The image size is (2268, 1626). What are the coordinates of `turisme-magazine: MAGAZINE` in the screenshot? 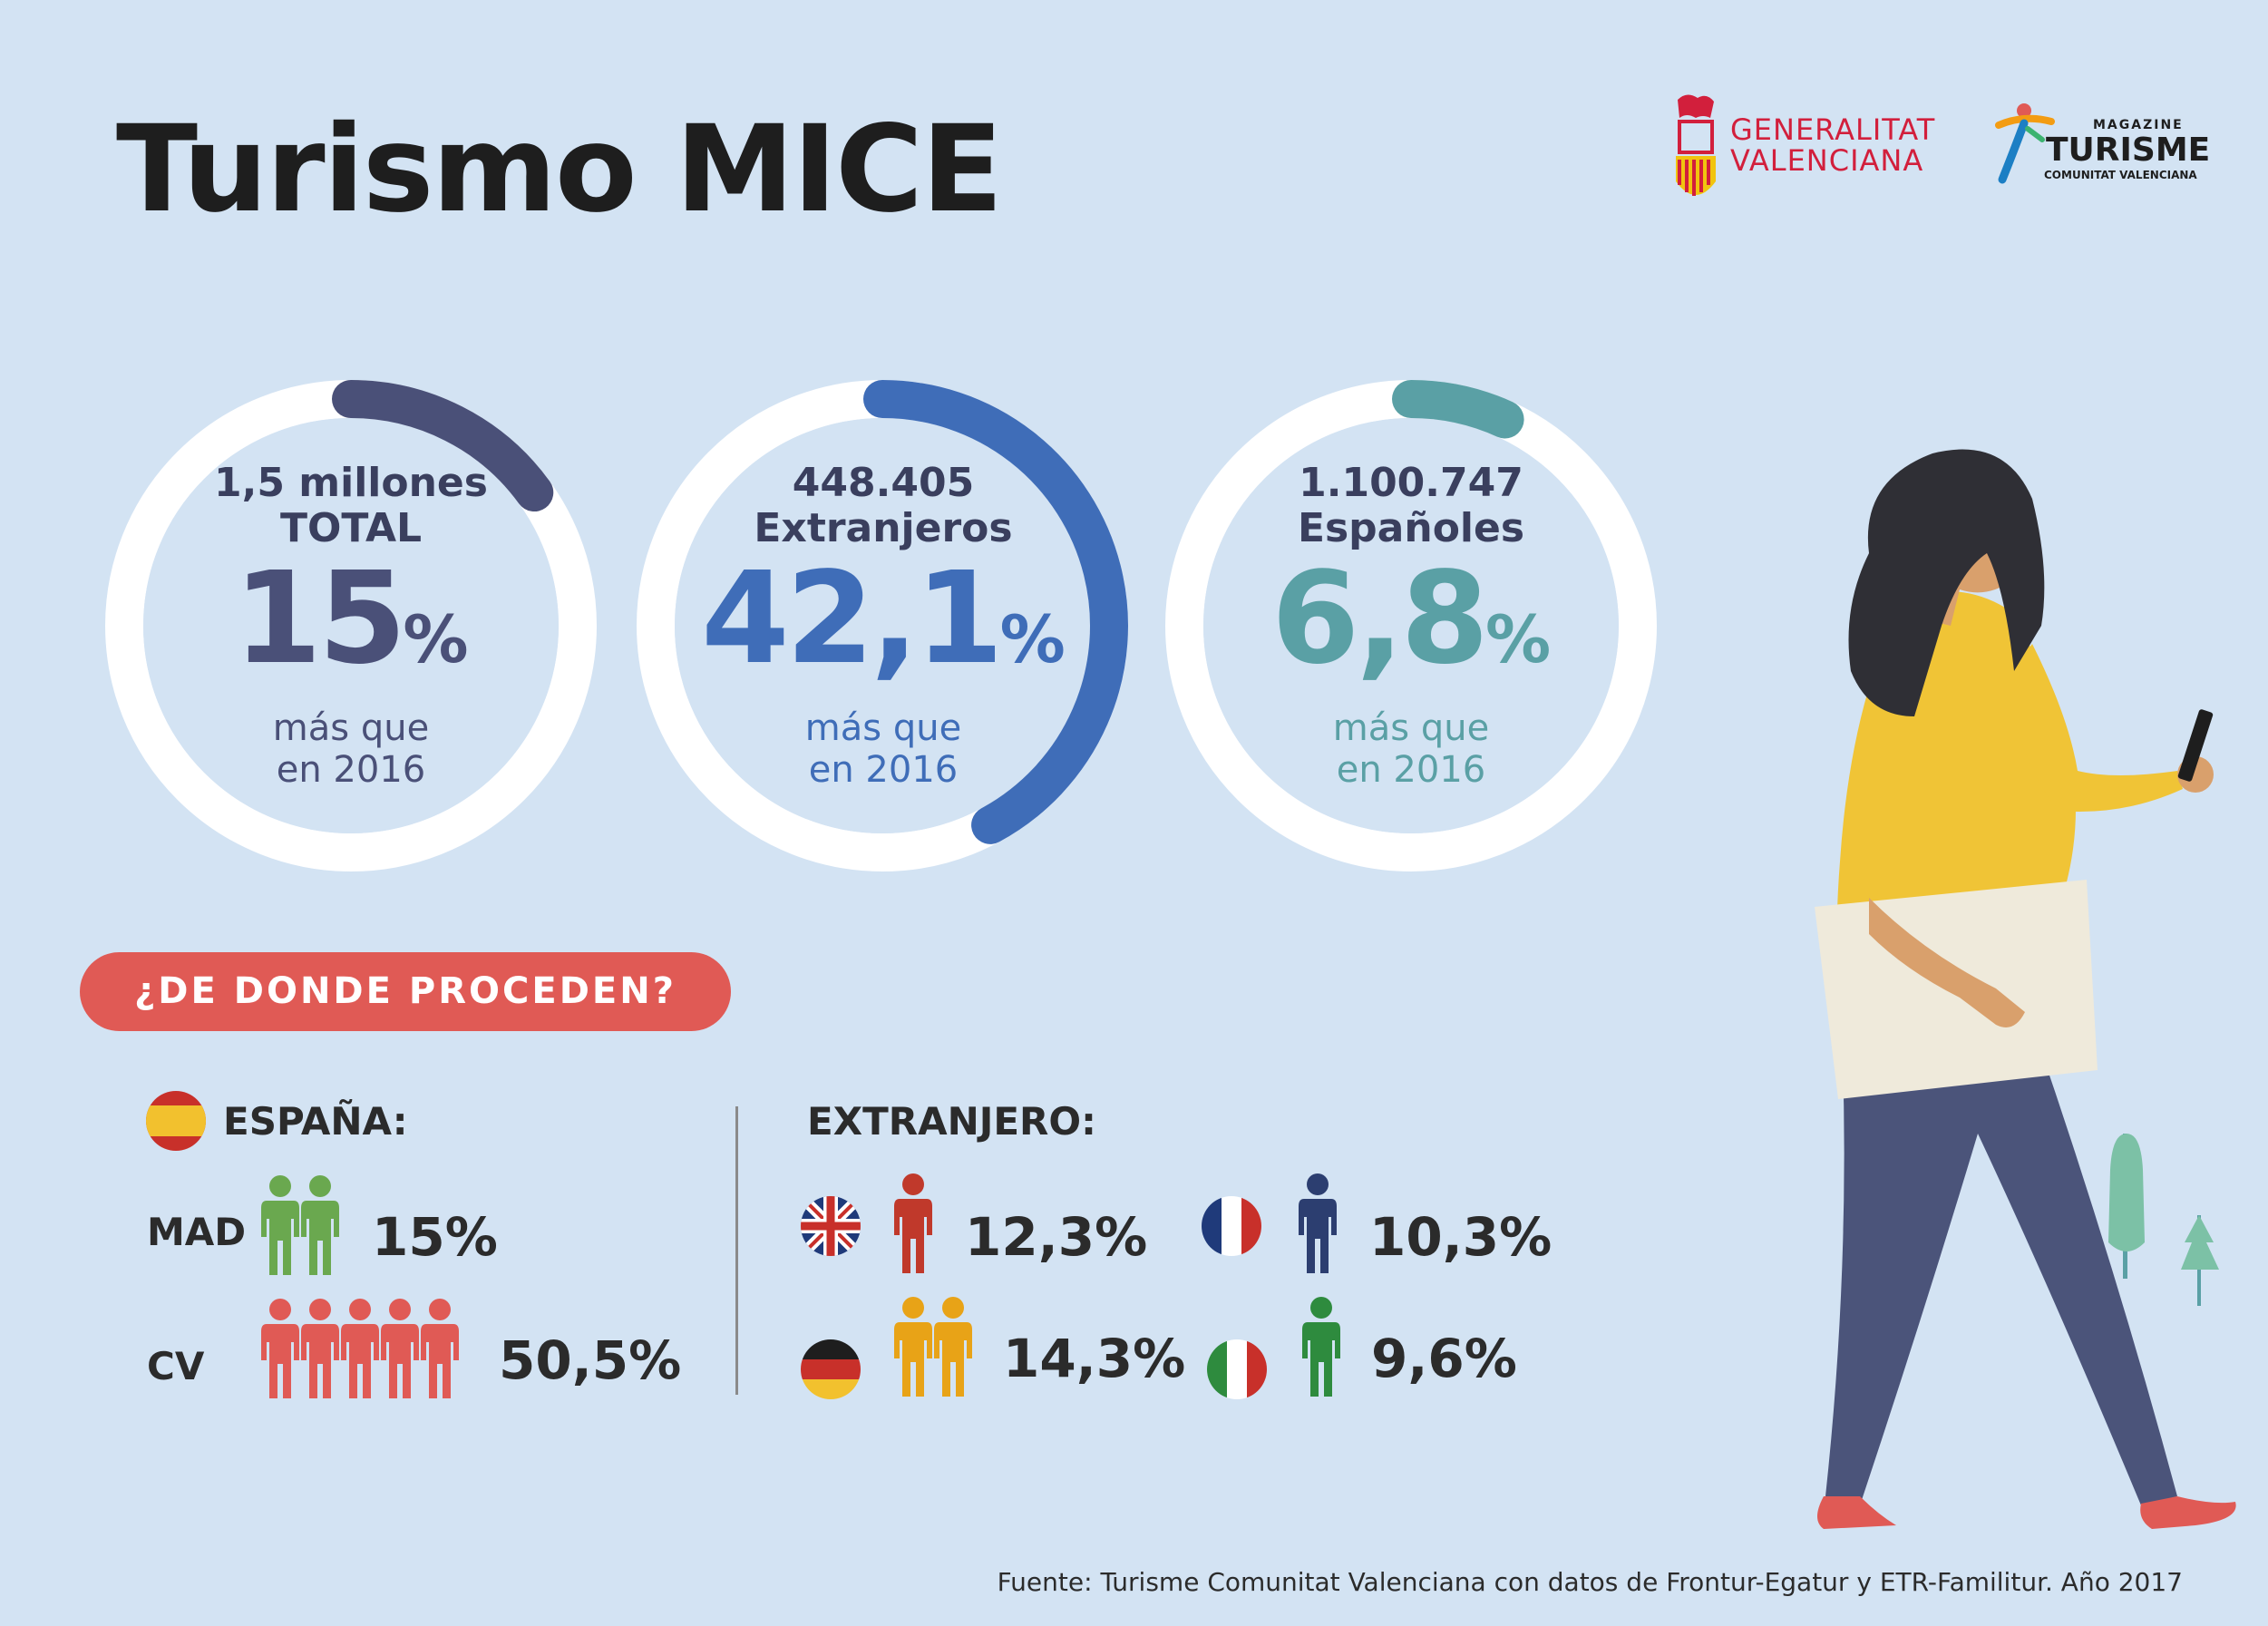 It's located at (2138, 125).